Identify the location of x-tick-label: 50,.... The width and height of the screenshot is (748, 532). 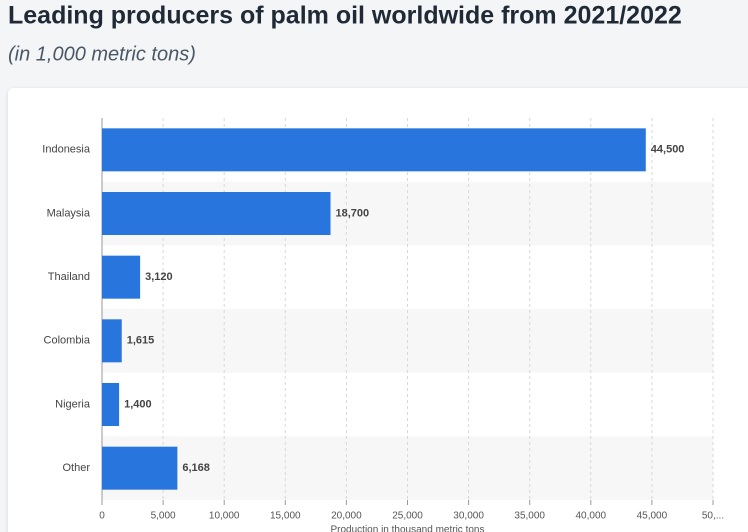
(713, 516).